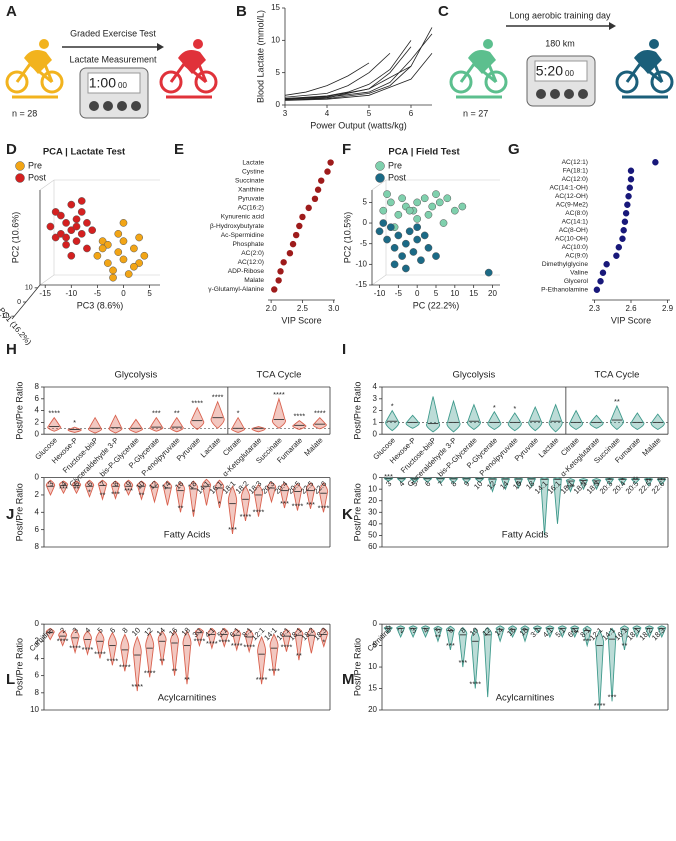  What do you see at coordinates (348, 679) in the screenshot?
I see `panel-label: M` at bounding box center [348, 679].